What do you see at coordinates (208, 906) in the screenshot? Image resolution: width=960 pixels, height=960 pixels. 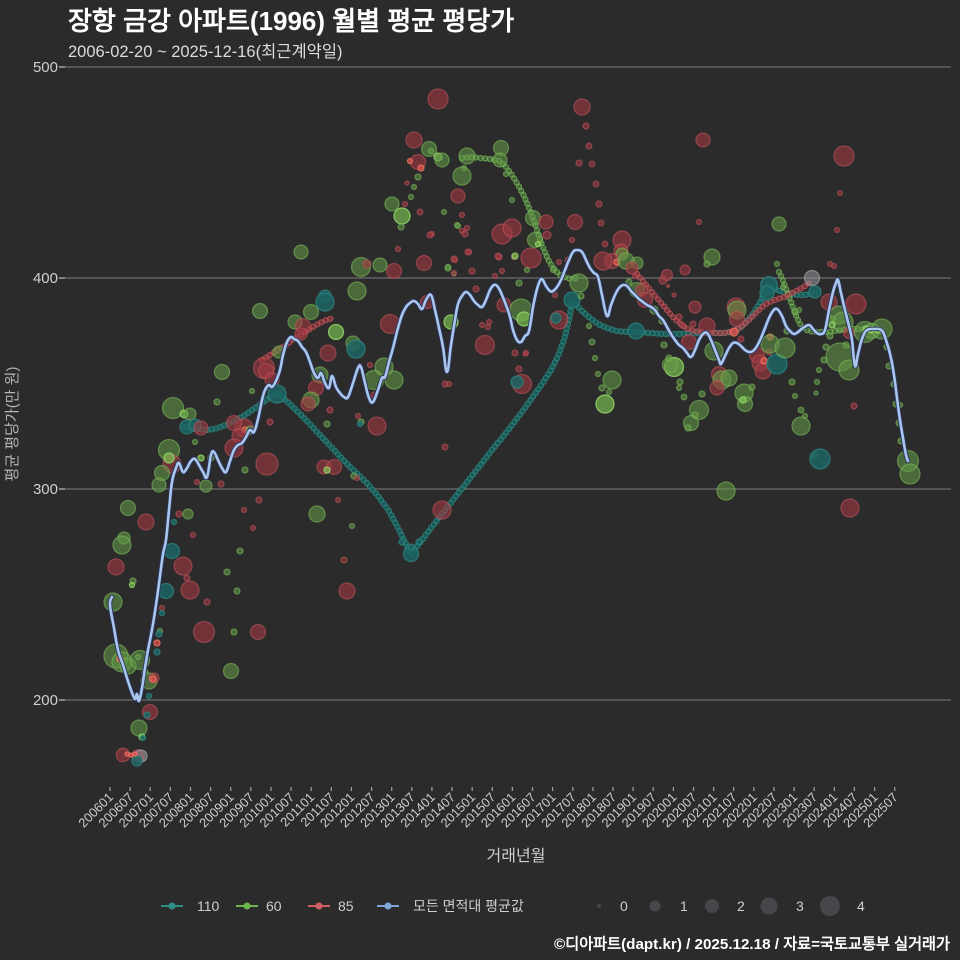 I see `svg-text: 110` at bounding box center [208, 906].